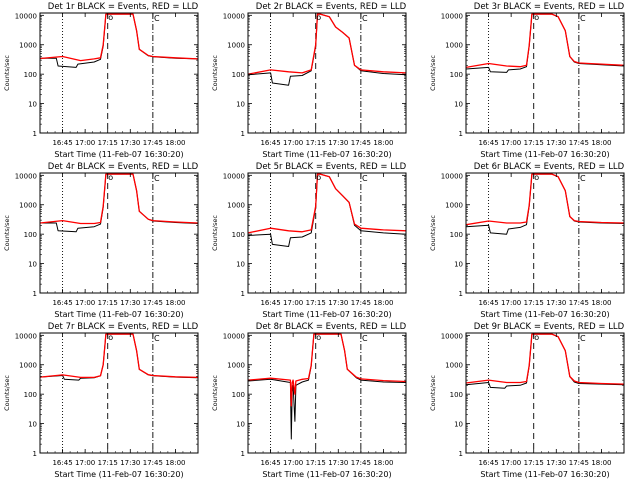 This screenshot has height=480, width=640. I want to click on plot-title: Det 3r BLACK = Events, RED = LLD, so click(549, 7).